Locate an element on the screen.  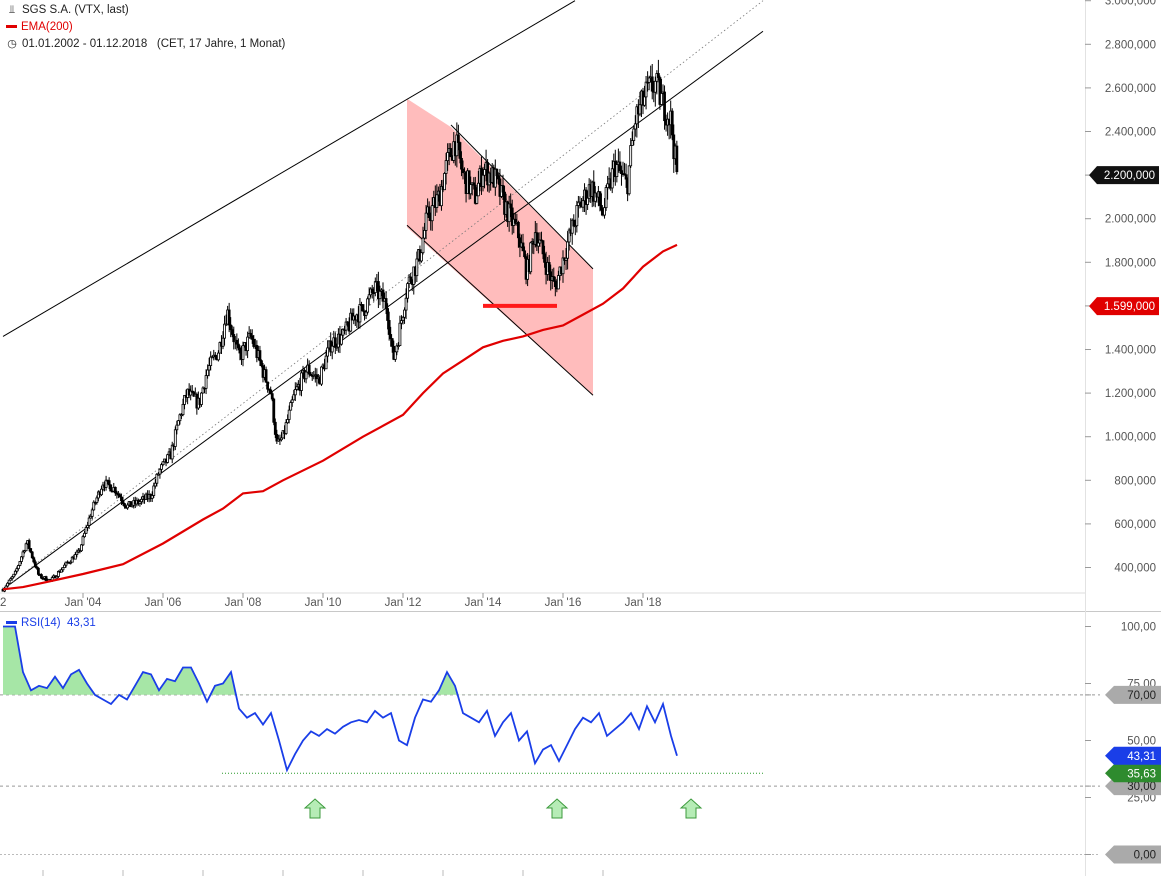
overbought-tag-text: 70,00 is located at coordinates (1141, 696).